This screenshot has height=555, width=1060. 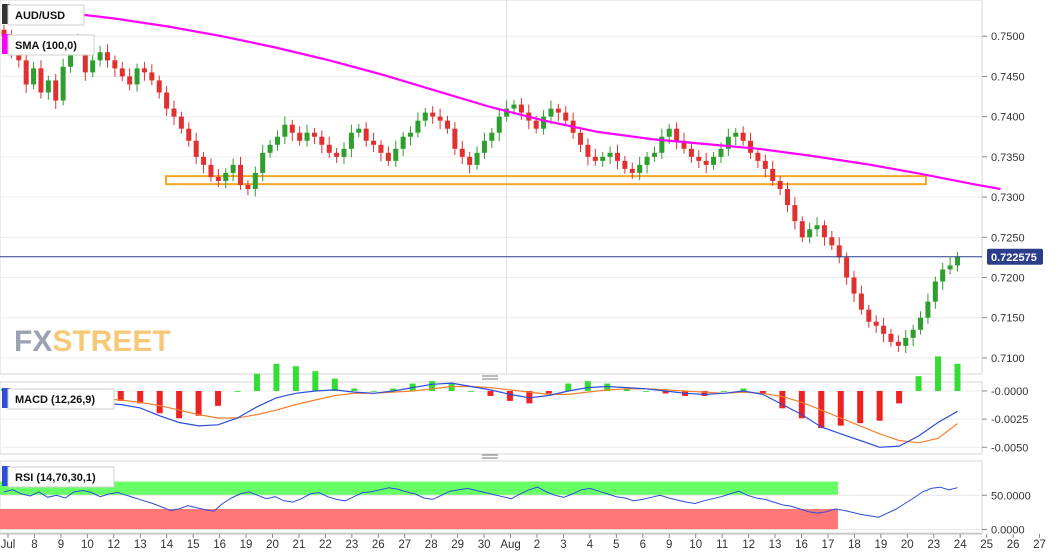 I want to click on main-y-tick-label: 0.7200, so click(x=1008, y=278).